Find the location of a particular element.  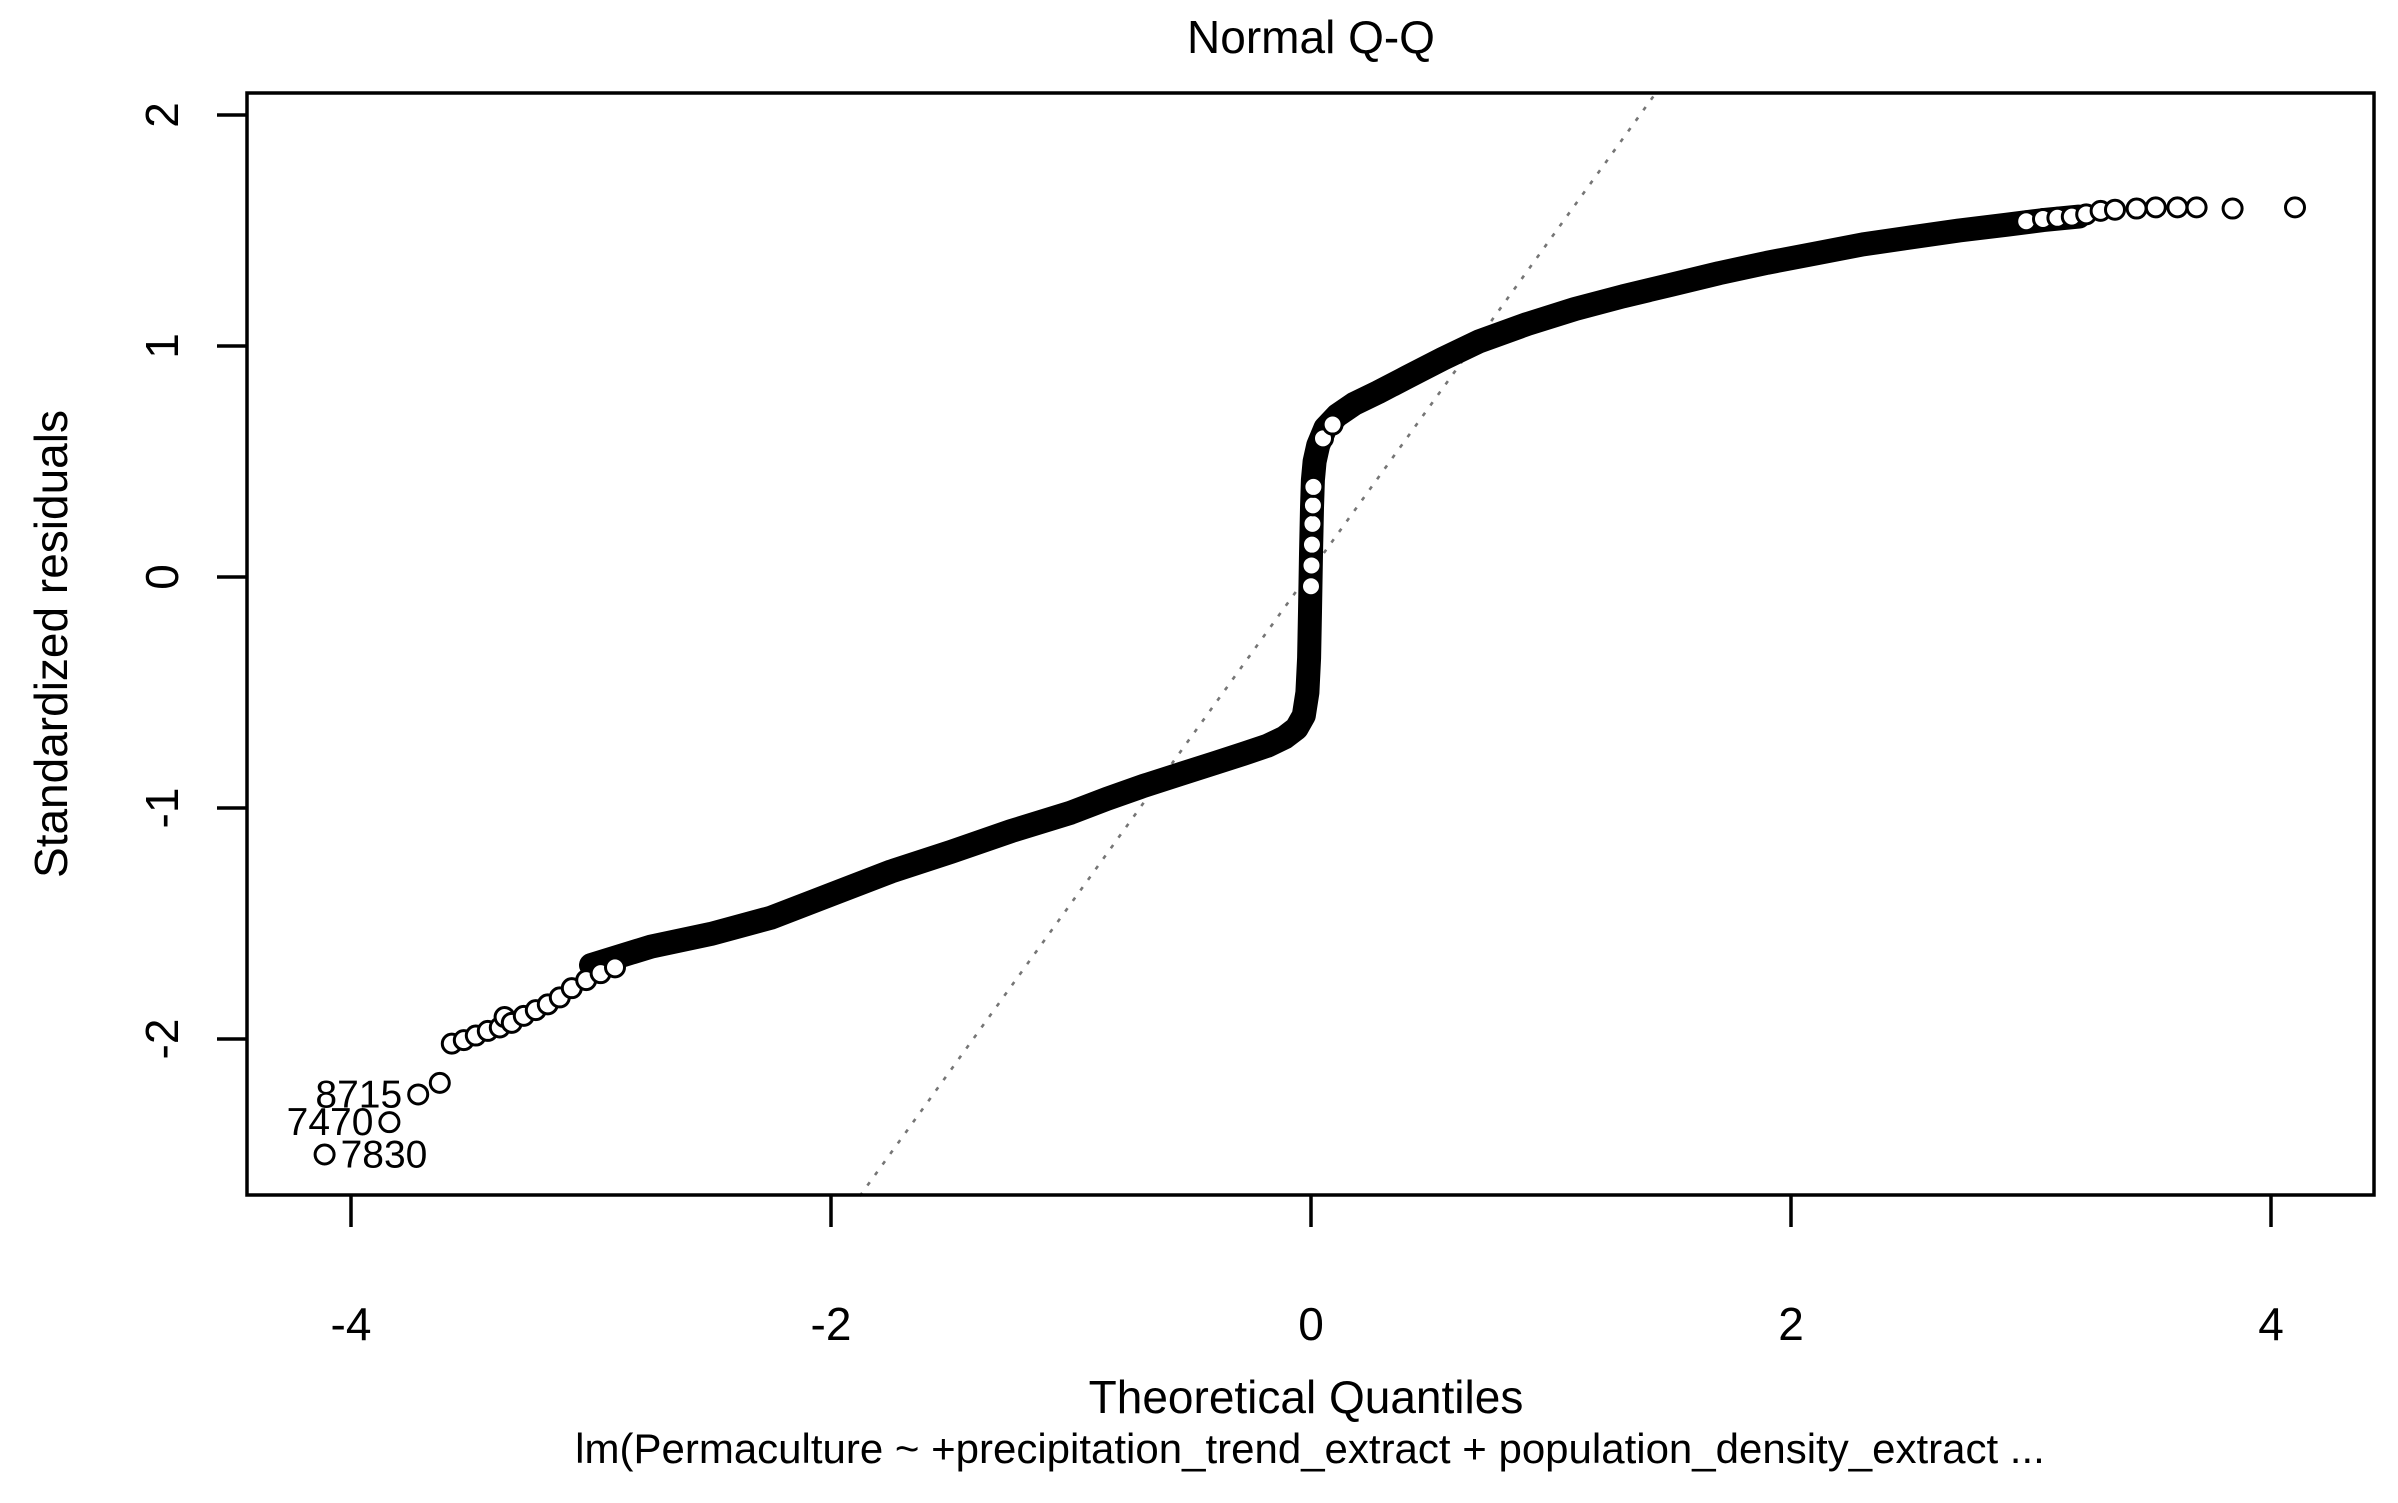

y-tick-label: 2 is located at coordinates (162, 115).